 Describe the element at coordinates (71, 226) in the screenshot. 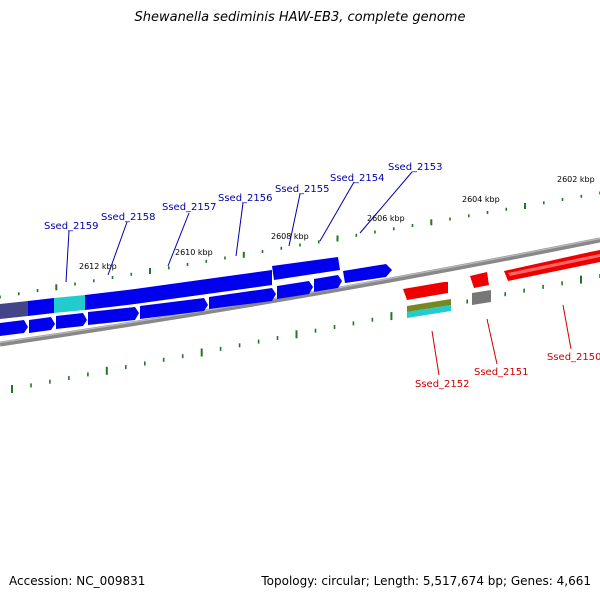

I see `gene-label-ssed-2159: Ssed_2159` at that location.